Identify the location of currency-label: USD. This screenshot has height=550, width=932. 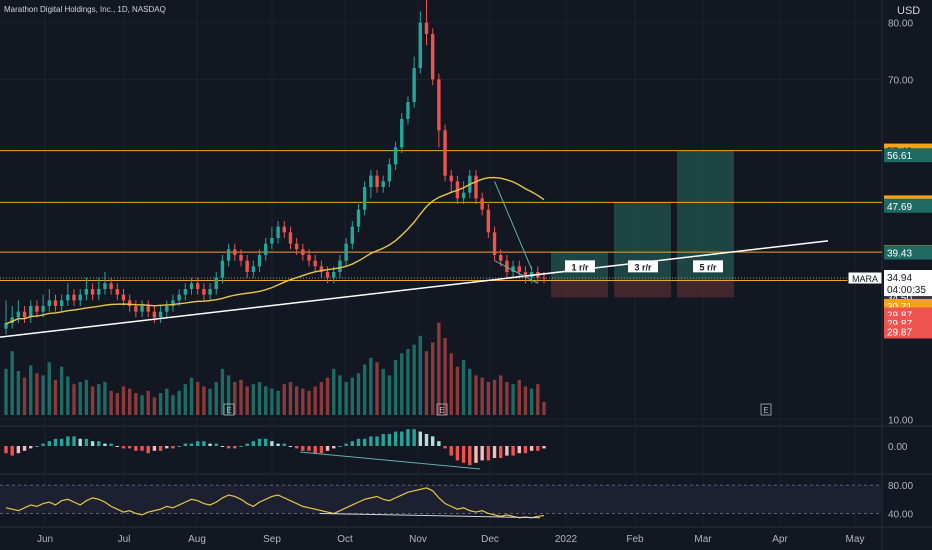
(909, 11).